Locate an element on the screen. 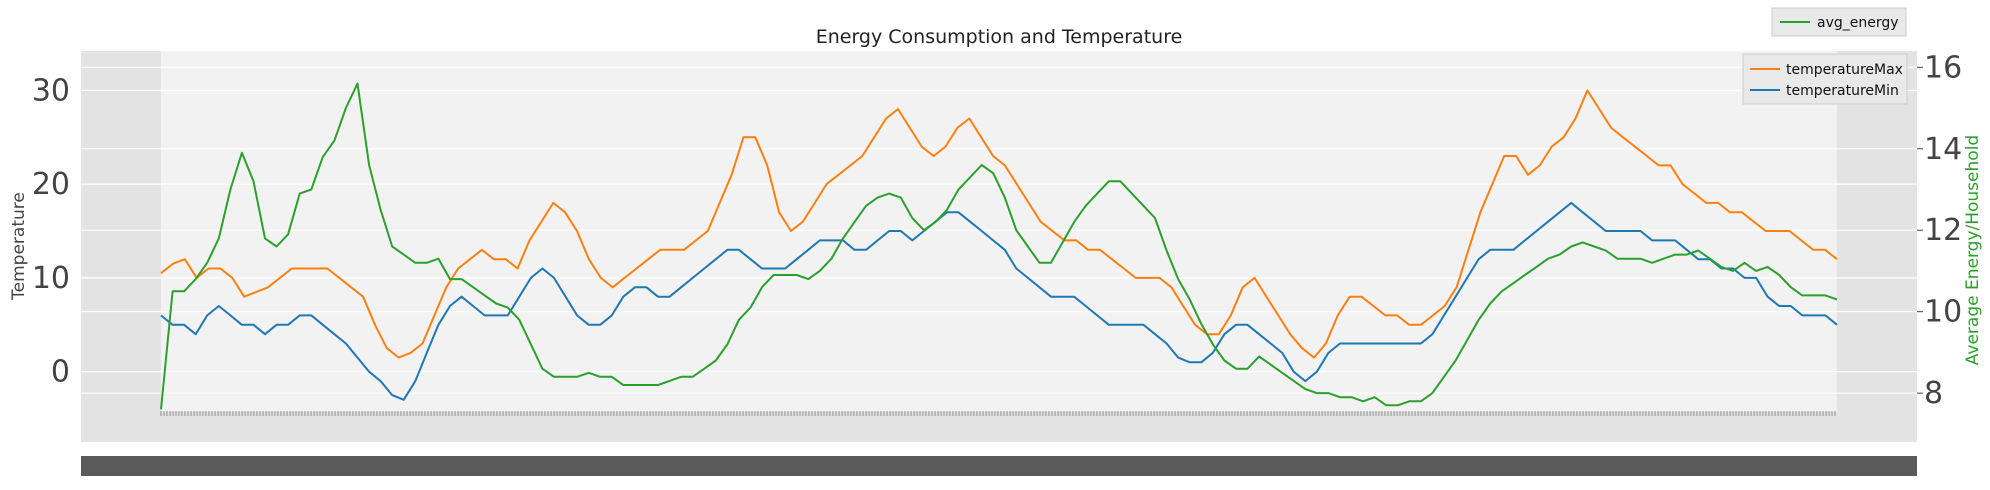 This screenshot has width=1990, height=490. right-axis: 8 10 12 14 16 is located at coordinates (1939, 230).